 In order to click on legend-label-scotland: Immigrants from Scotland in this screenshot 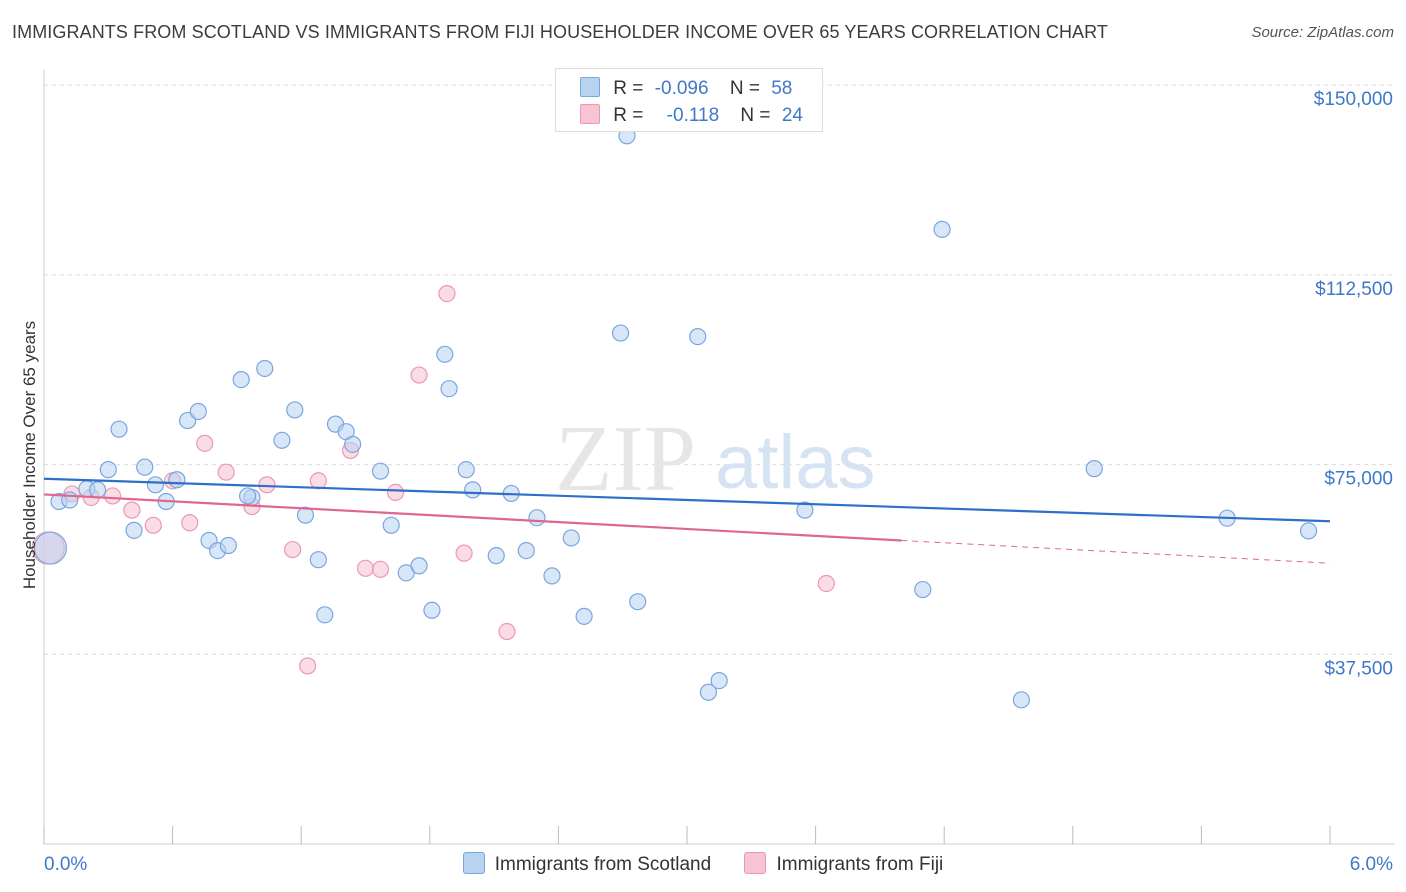, I will do `click(603, 864)`.